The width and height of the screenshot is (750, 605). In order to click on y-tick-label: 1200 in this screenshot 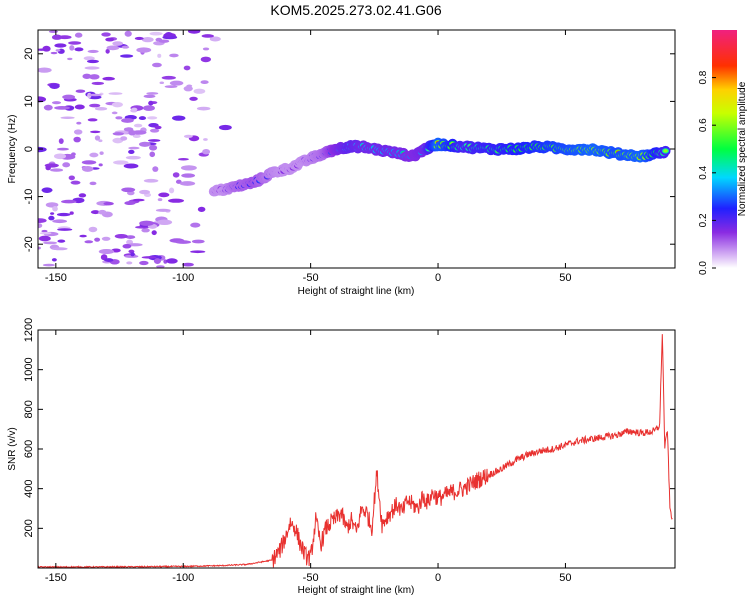, I will do `click(29, 330)`.